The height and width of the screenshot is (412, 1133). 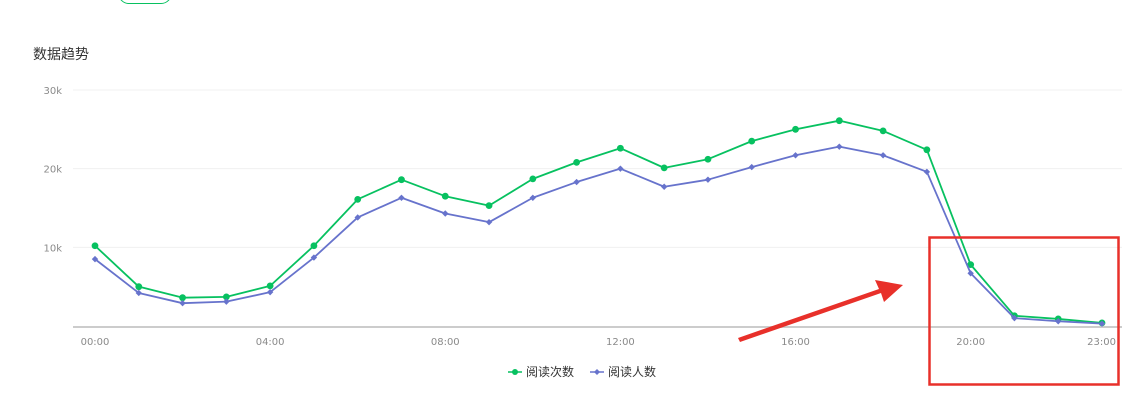 I want to click on legend-label-readers: 阅读人数, so click(x=632, y=372).